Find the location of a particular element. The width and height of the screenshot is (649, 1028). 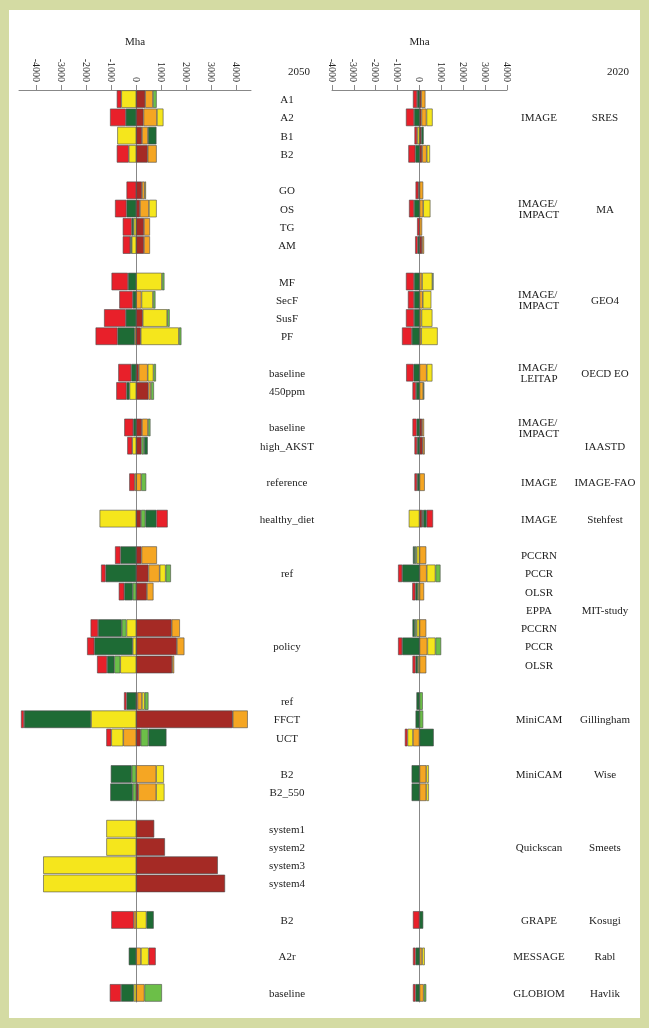

y2-tick-label: GEO4 is located at coordinates (605, 299).